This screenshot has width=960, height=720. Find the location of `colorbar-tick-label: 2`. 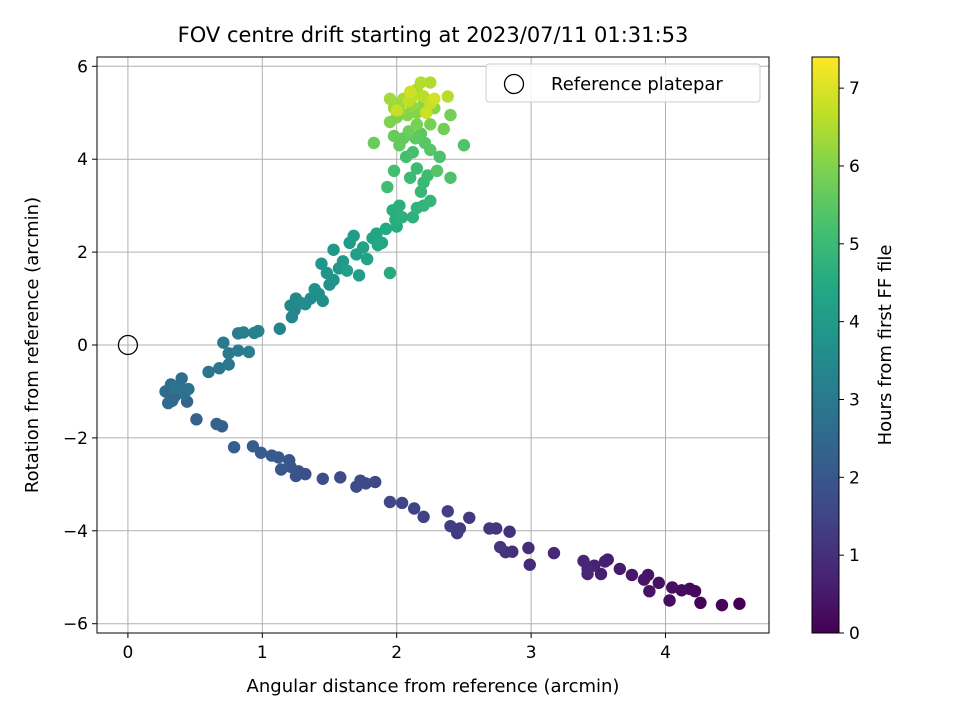

colorbar-tick-label: 2 is located at coordinates (854, 478).